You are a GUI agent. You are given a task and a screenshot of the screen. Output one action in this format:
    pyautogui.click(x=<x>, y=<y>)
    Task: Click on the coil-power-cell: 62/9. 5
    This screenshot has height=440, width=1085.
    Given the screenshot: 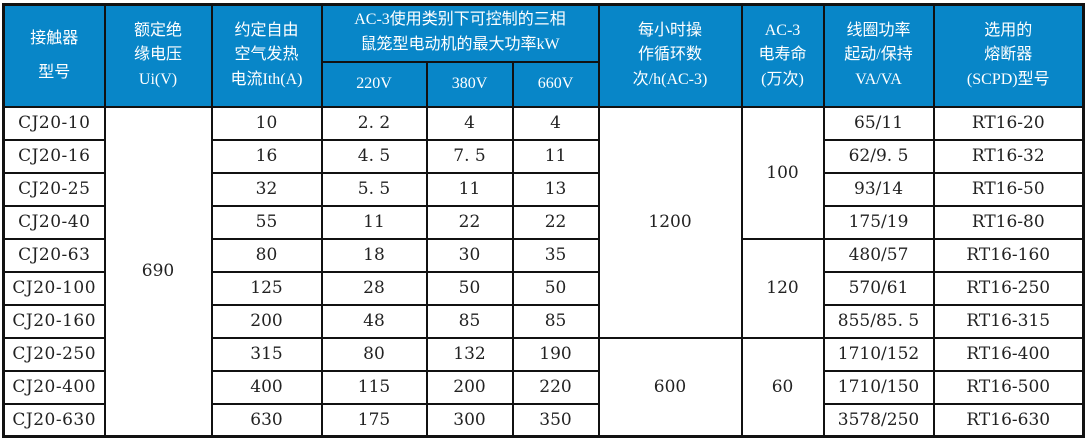 What is the action you would take?
    pyautogui.click(x=878, y=156)
    